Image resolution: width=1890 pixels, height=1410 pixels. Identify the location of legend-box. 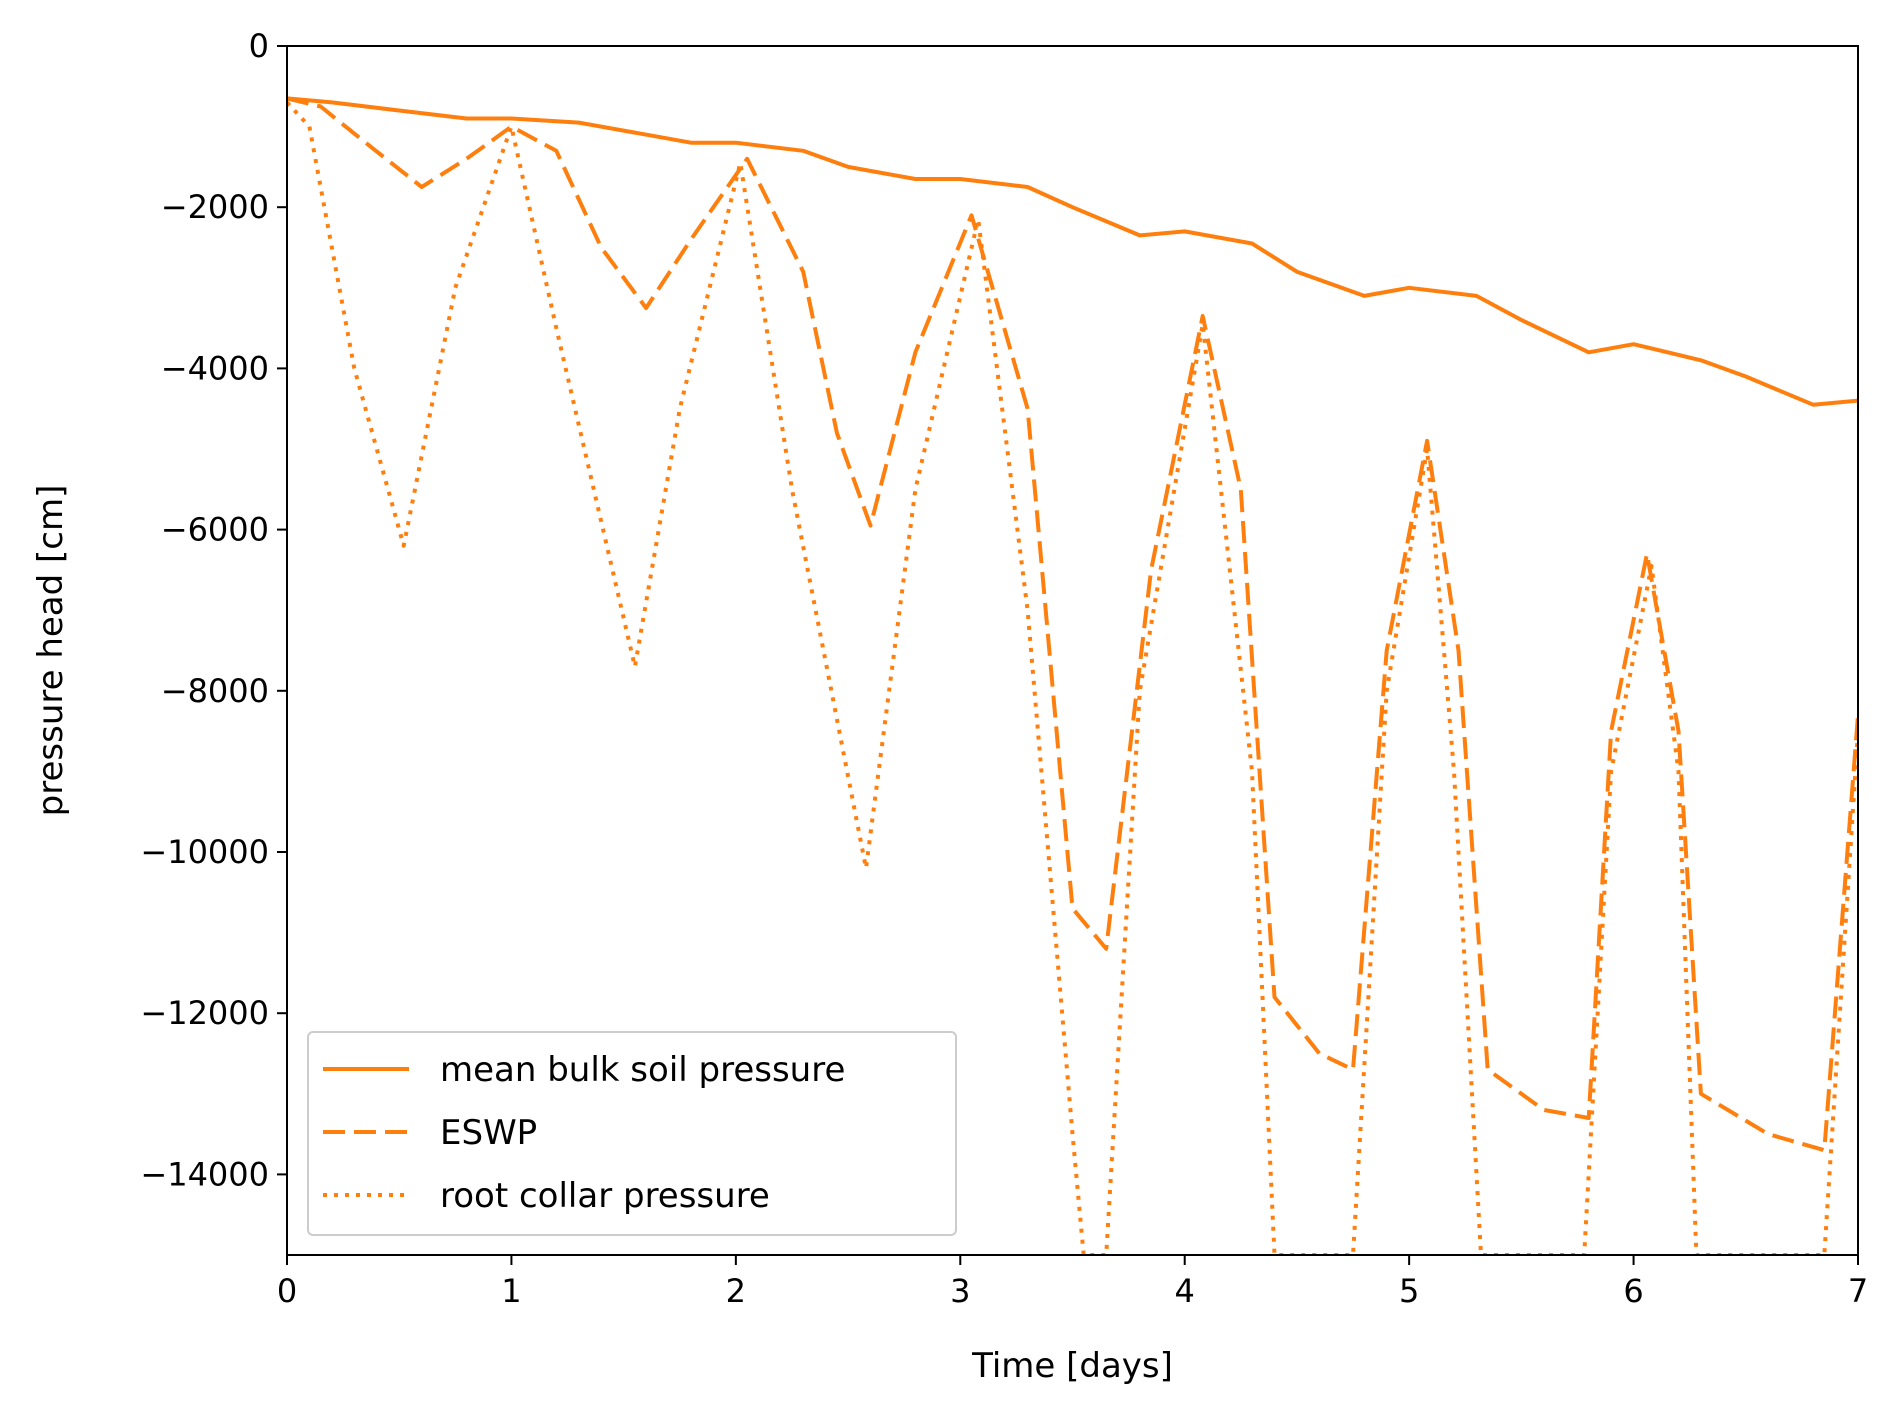
(632, 1133).